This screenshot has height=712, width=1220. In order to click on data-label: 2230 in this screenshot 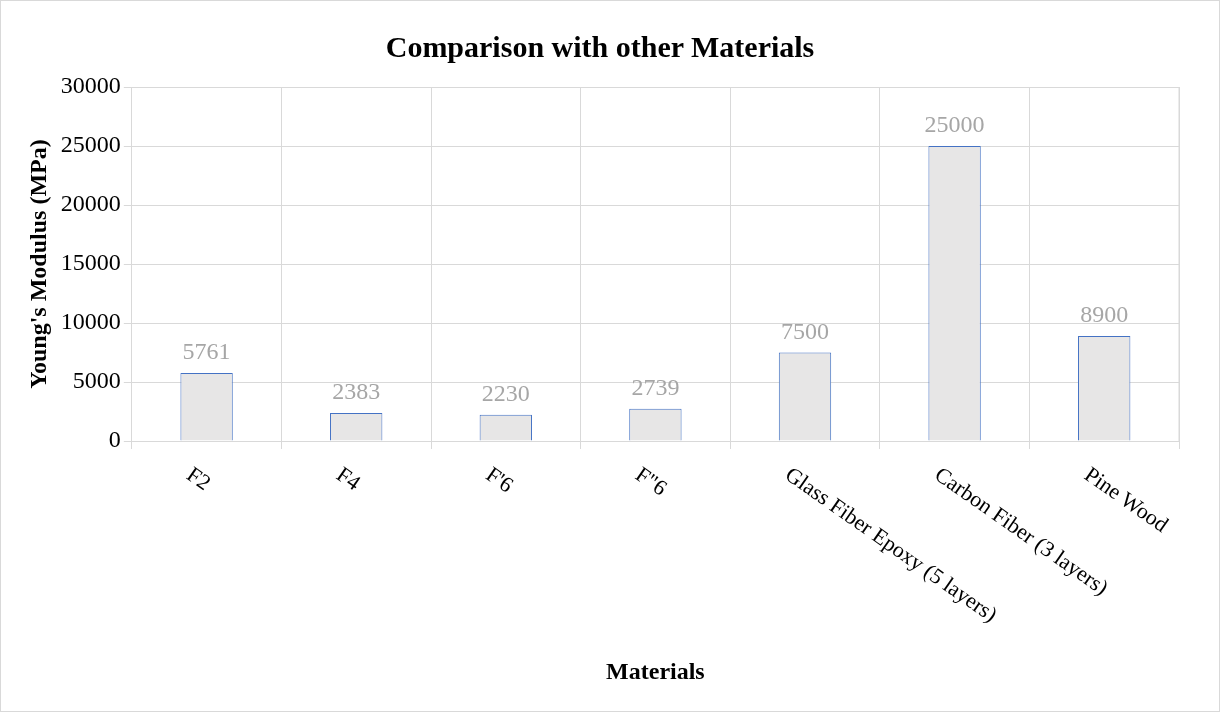, I will do `click(505, 392)`.